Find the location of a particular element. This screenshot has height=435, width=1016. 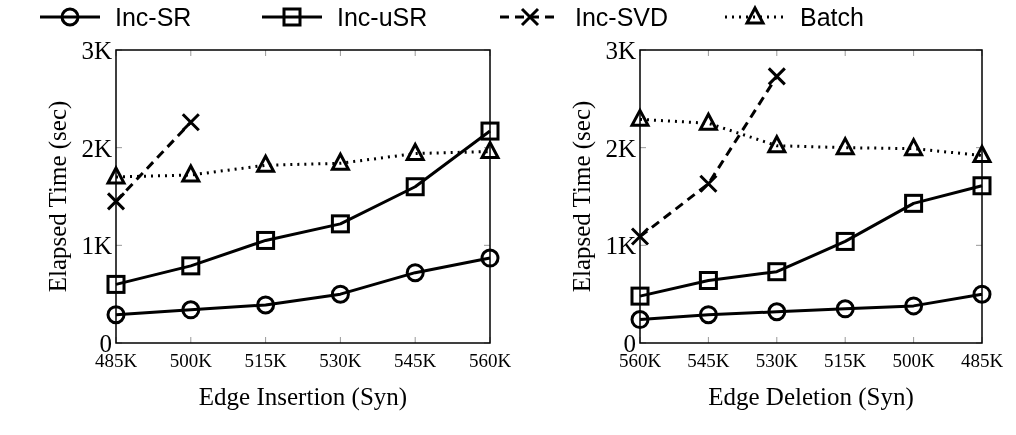

legend-label: Inc-SR is located at coordinates (153, 17).